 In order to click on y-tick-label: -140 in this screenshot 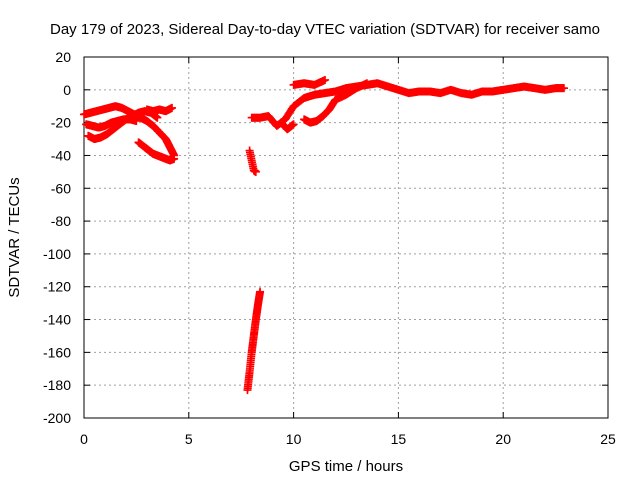, I will do `click(57, 320)`.